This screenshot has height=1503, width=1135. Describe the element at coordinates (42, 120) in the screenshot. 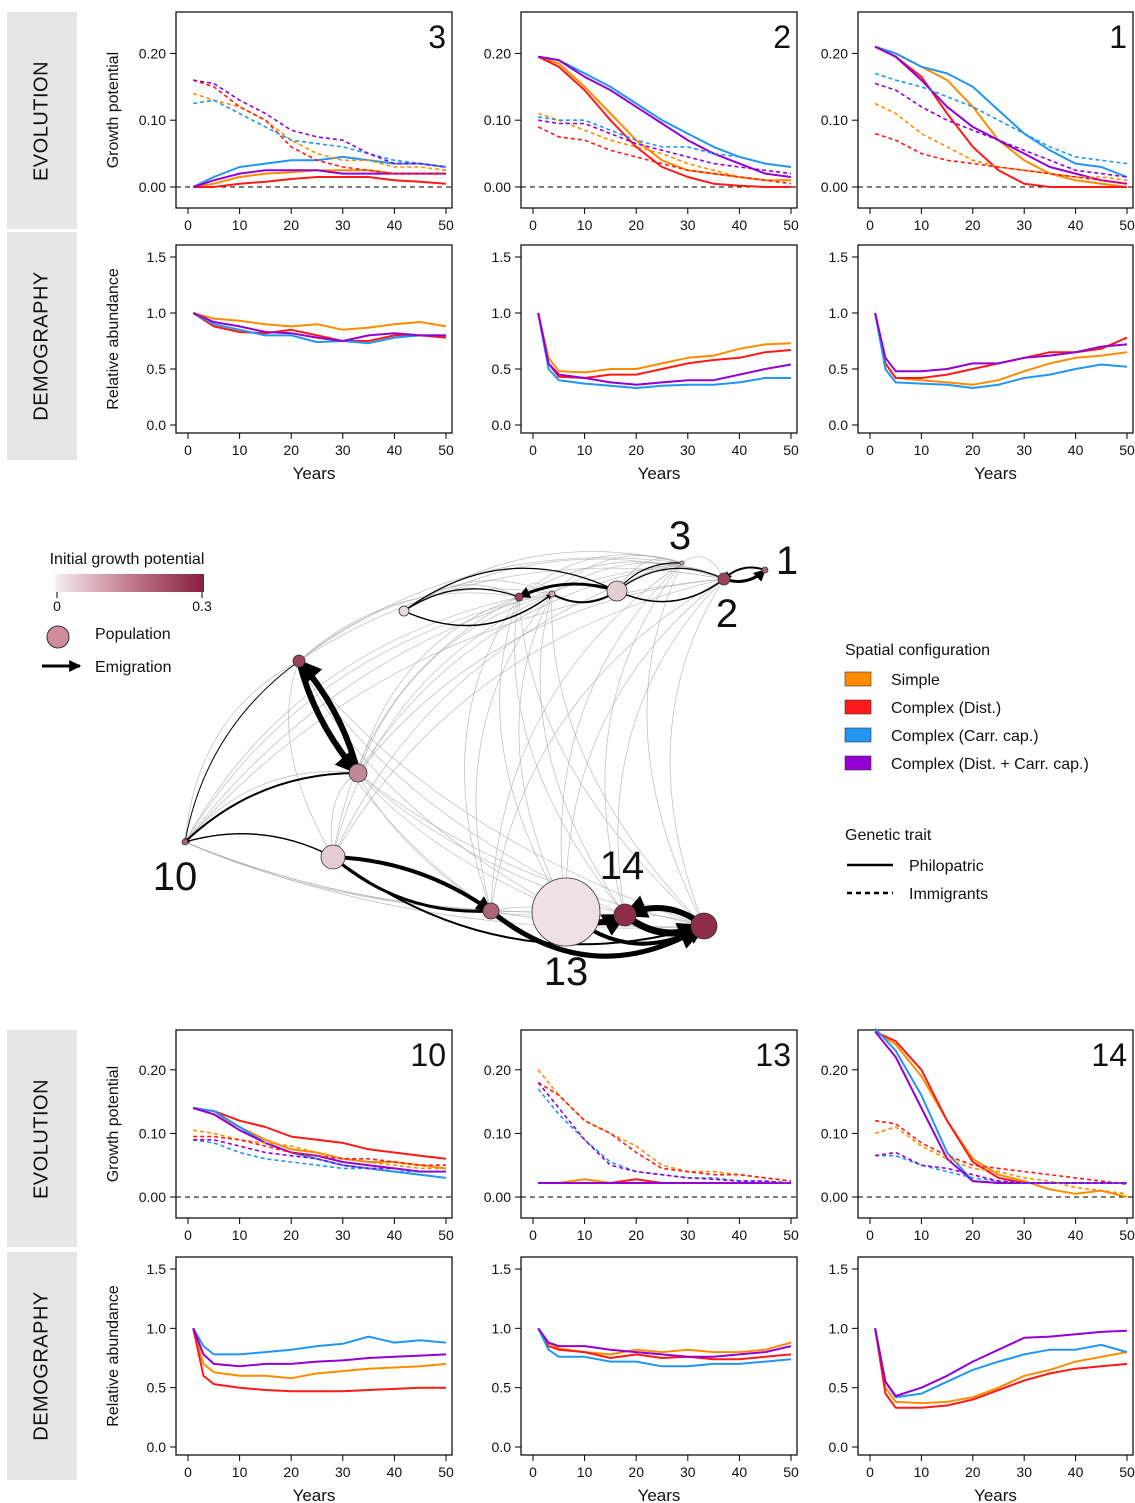

I see `row-tag-evolution-top: EVOLUTION` at that location.